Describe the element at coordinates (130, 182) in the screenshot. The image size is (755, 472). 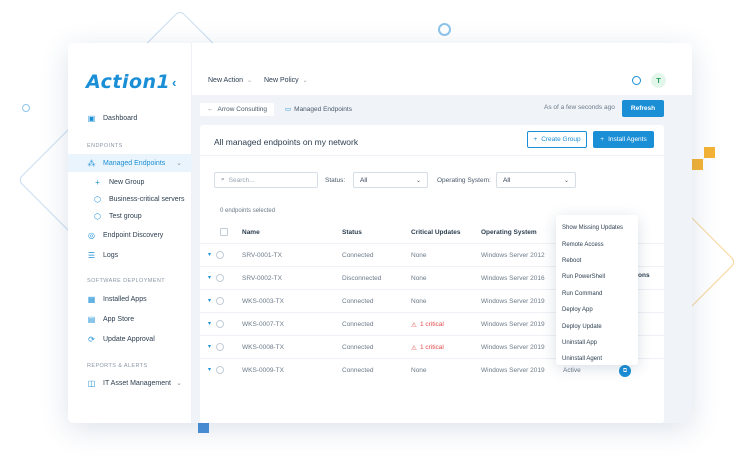
I see `sidebar-item-new-group: + New Group` at that location.